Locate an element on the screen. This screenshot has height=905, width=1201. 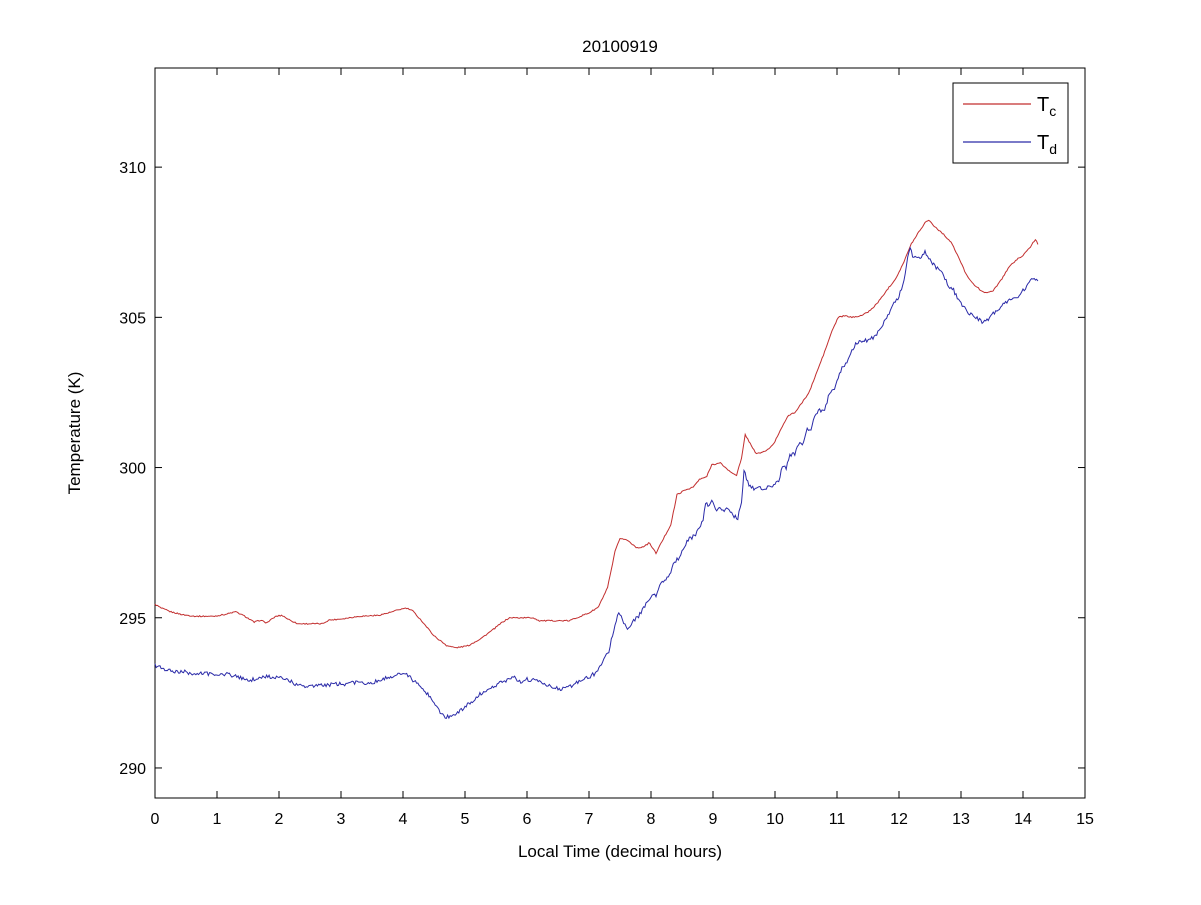
y-tick-label: 305 is located at coordinates (132, 318).